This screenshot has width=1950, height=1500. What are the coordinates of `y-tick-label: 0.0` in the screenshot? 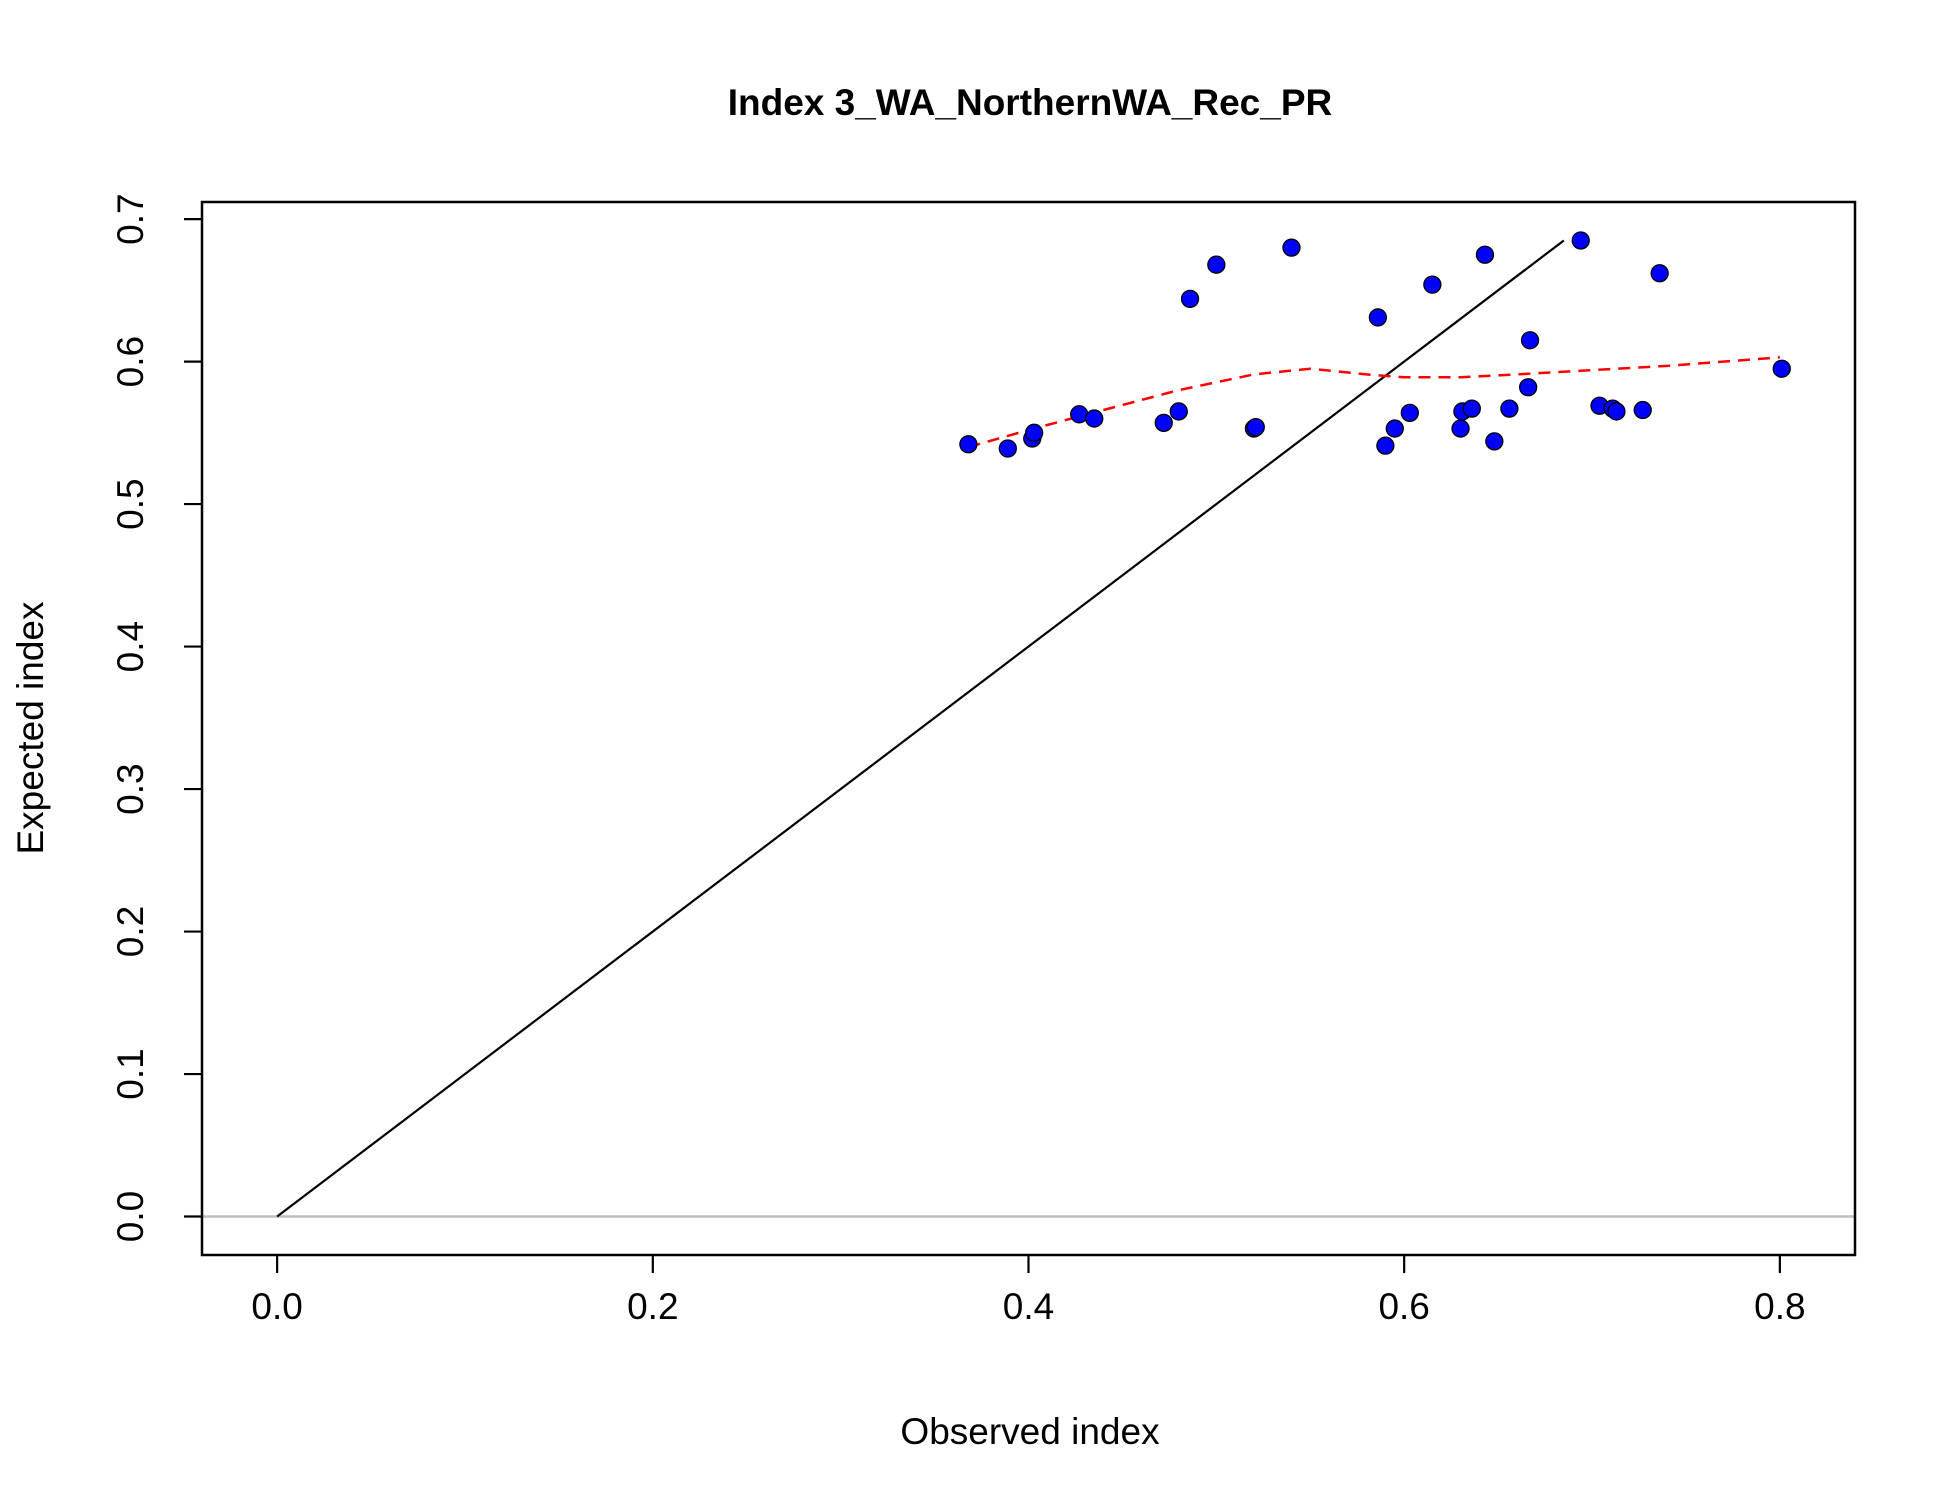 It's located at (130, 1216).